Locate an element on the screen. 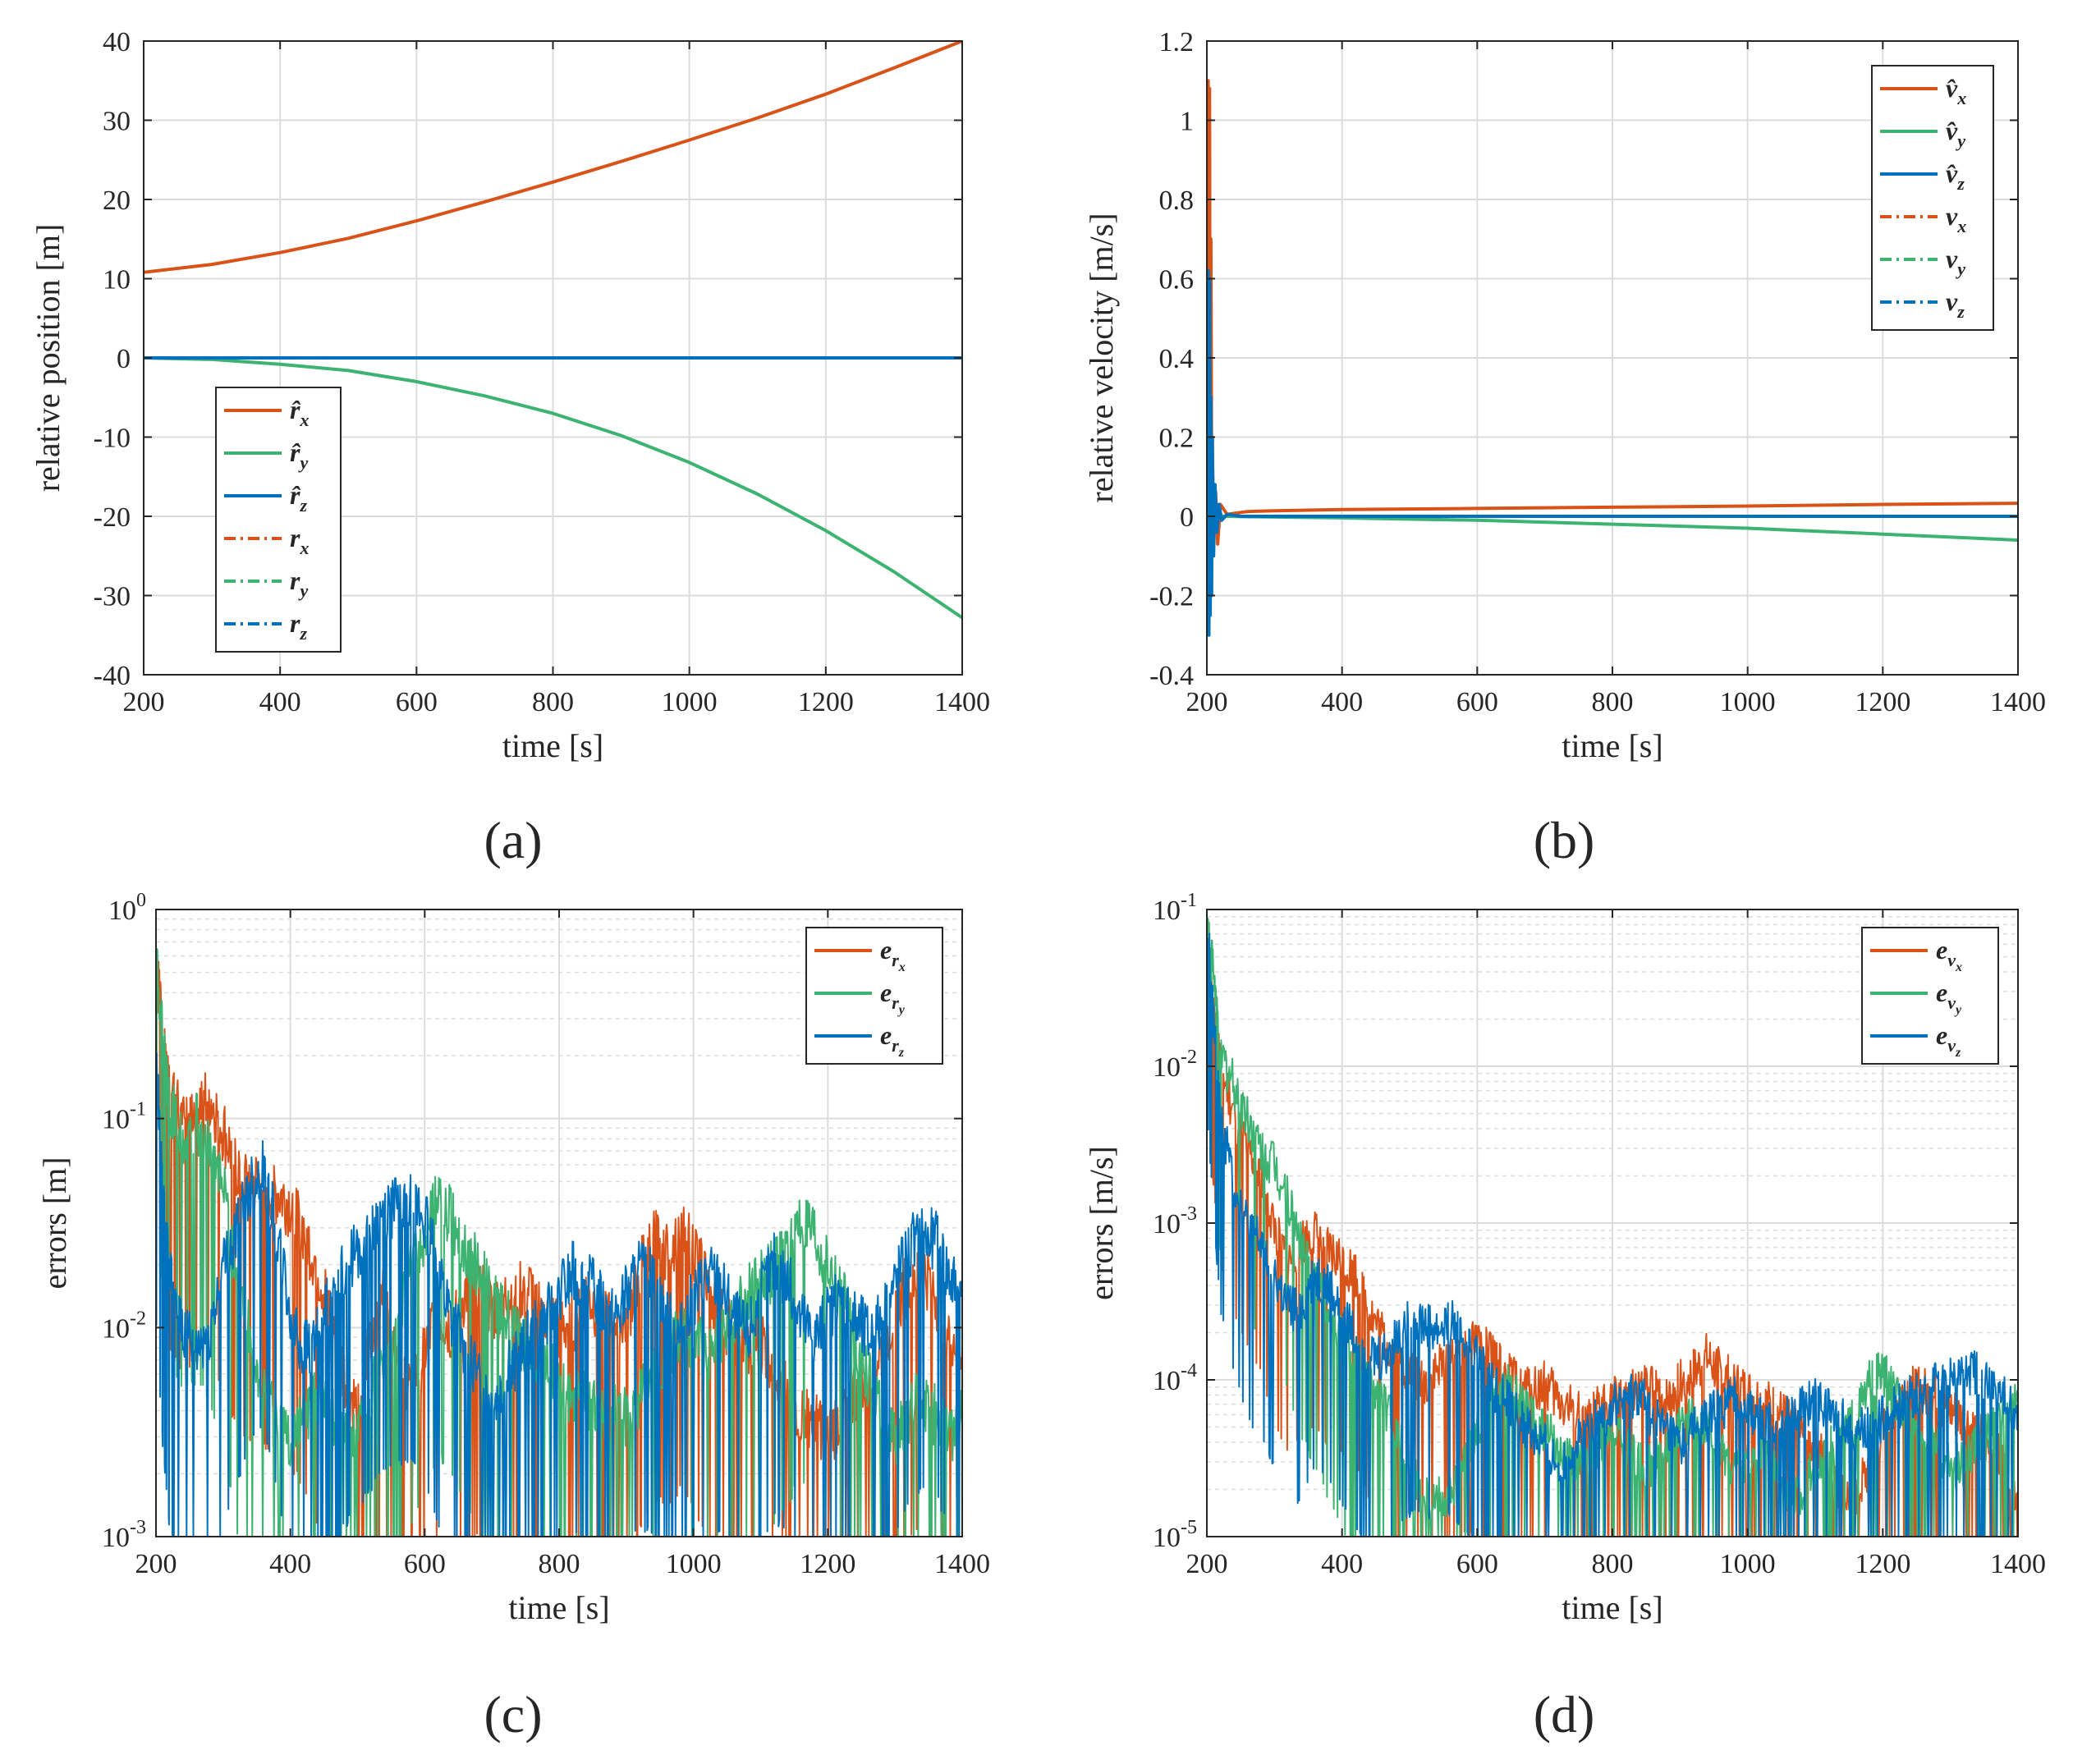  y-tick-exponent: 0 is located at coordinates (141, 900).